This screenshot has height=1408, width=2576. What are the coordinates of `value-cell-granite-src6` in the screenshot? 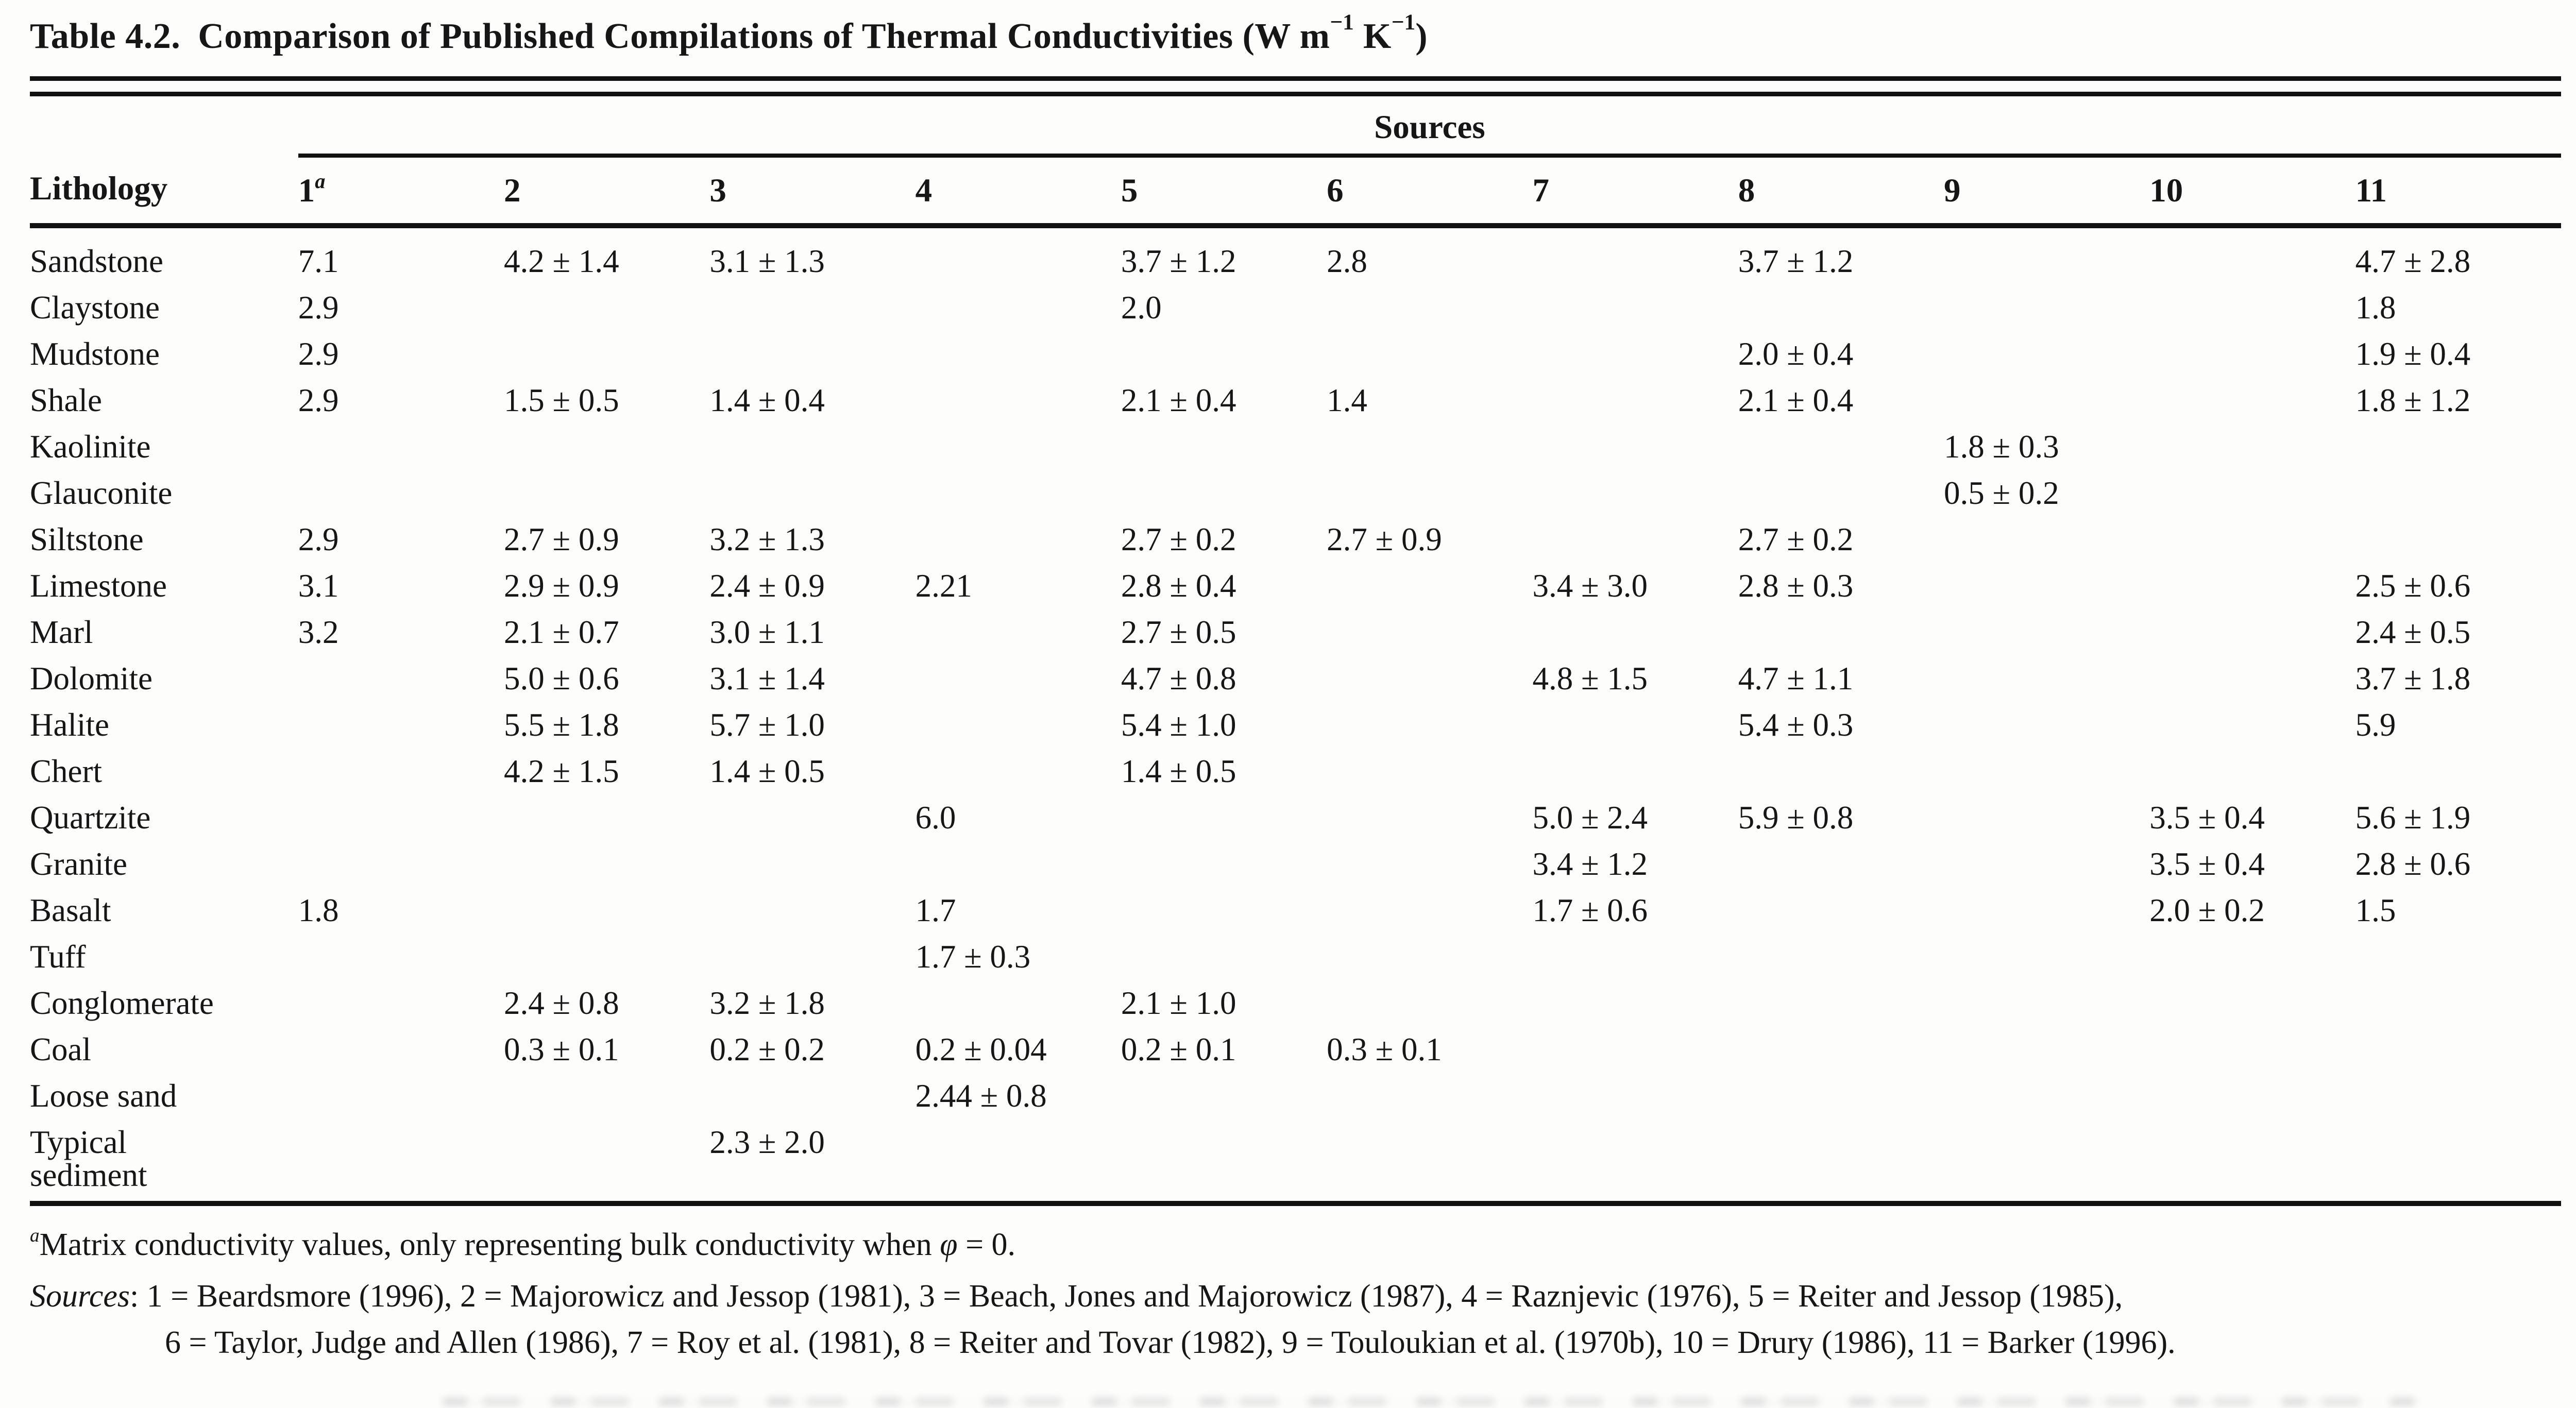 It's located at (1429, 864).